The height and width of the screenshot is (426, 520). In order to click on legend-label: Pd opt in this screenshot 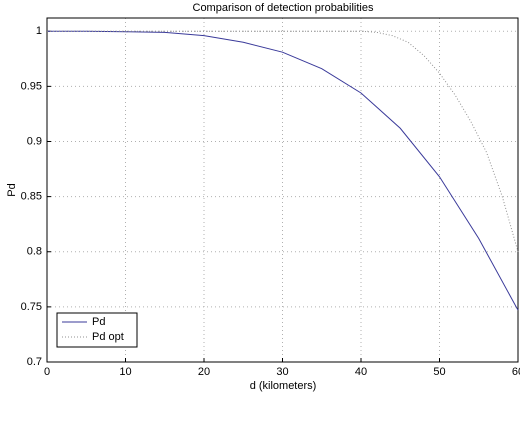, I will do `click(108, 337)`.